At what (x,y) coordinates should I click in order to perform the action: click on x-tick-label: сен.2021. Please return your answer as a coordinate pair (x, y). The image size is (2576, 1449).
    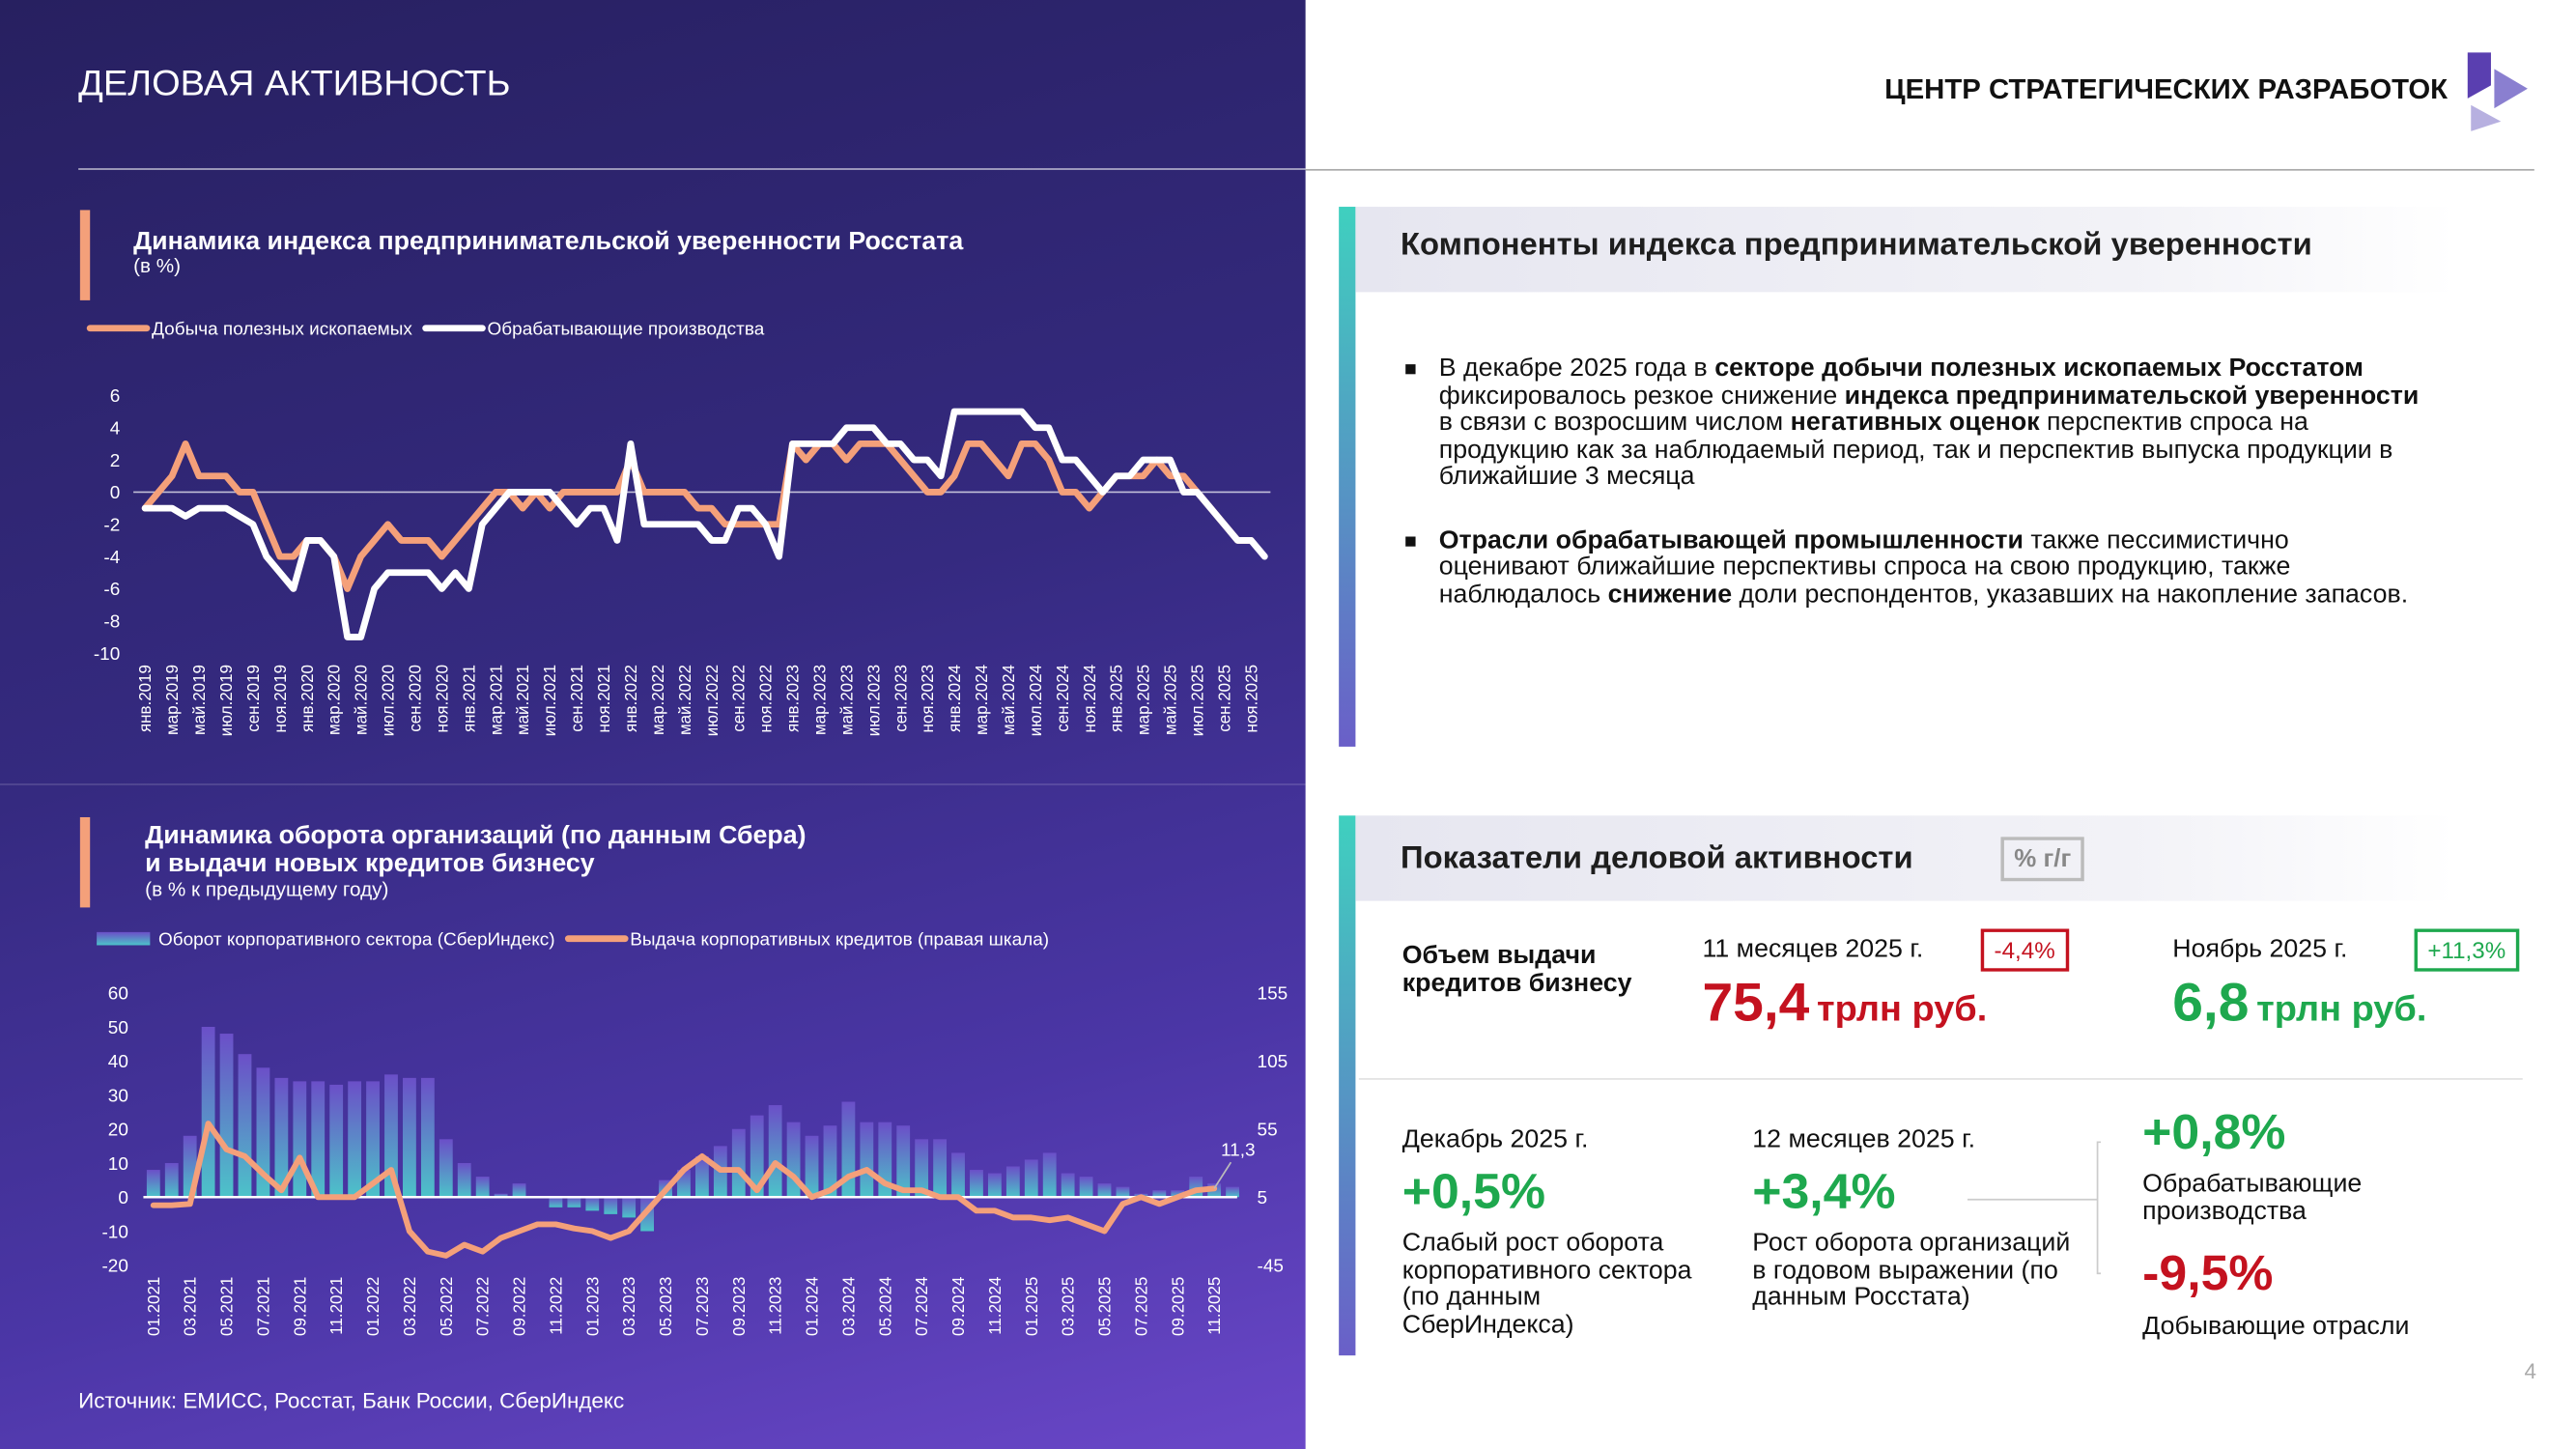
    Looking at the image, I should click on (577, 698).